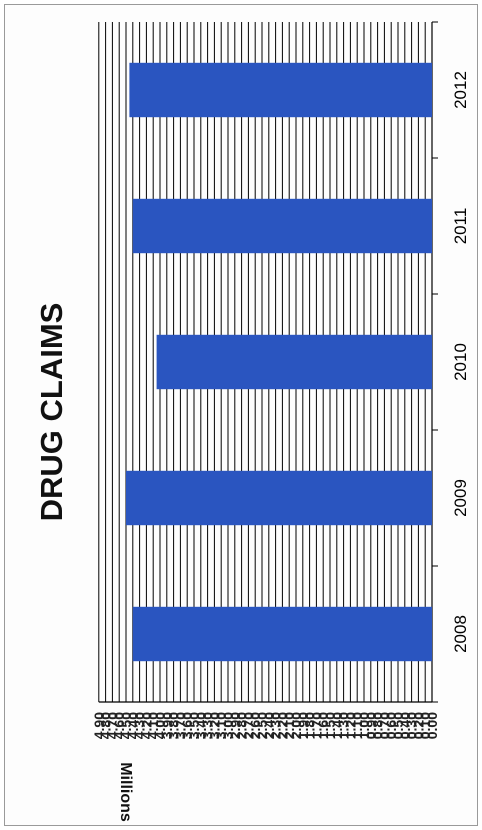 The height and width of the screenshot is (830, 482). Describe the element at coordinates (221, 725) in the screenshot. I see `value-tick-label: 3.10` at that location.